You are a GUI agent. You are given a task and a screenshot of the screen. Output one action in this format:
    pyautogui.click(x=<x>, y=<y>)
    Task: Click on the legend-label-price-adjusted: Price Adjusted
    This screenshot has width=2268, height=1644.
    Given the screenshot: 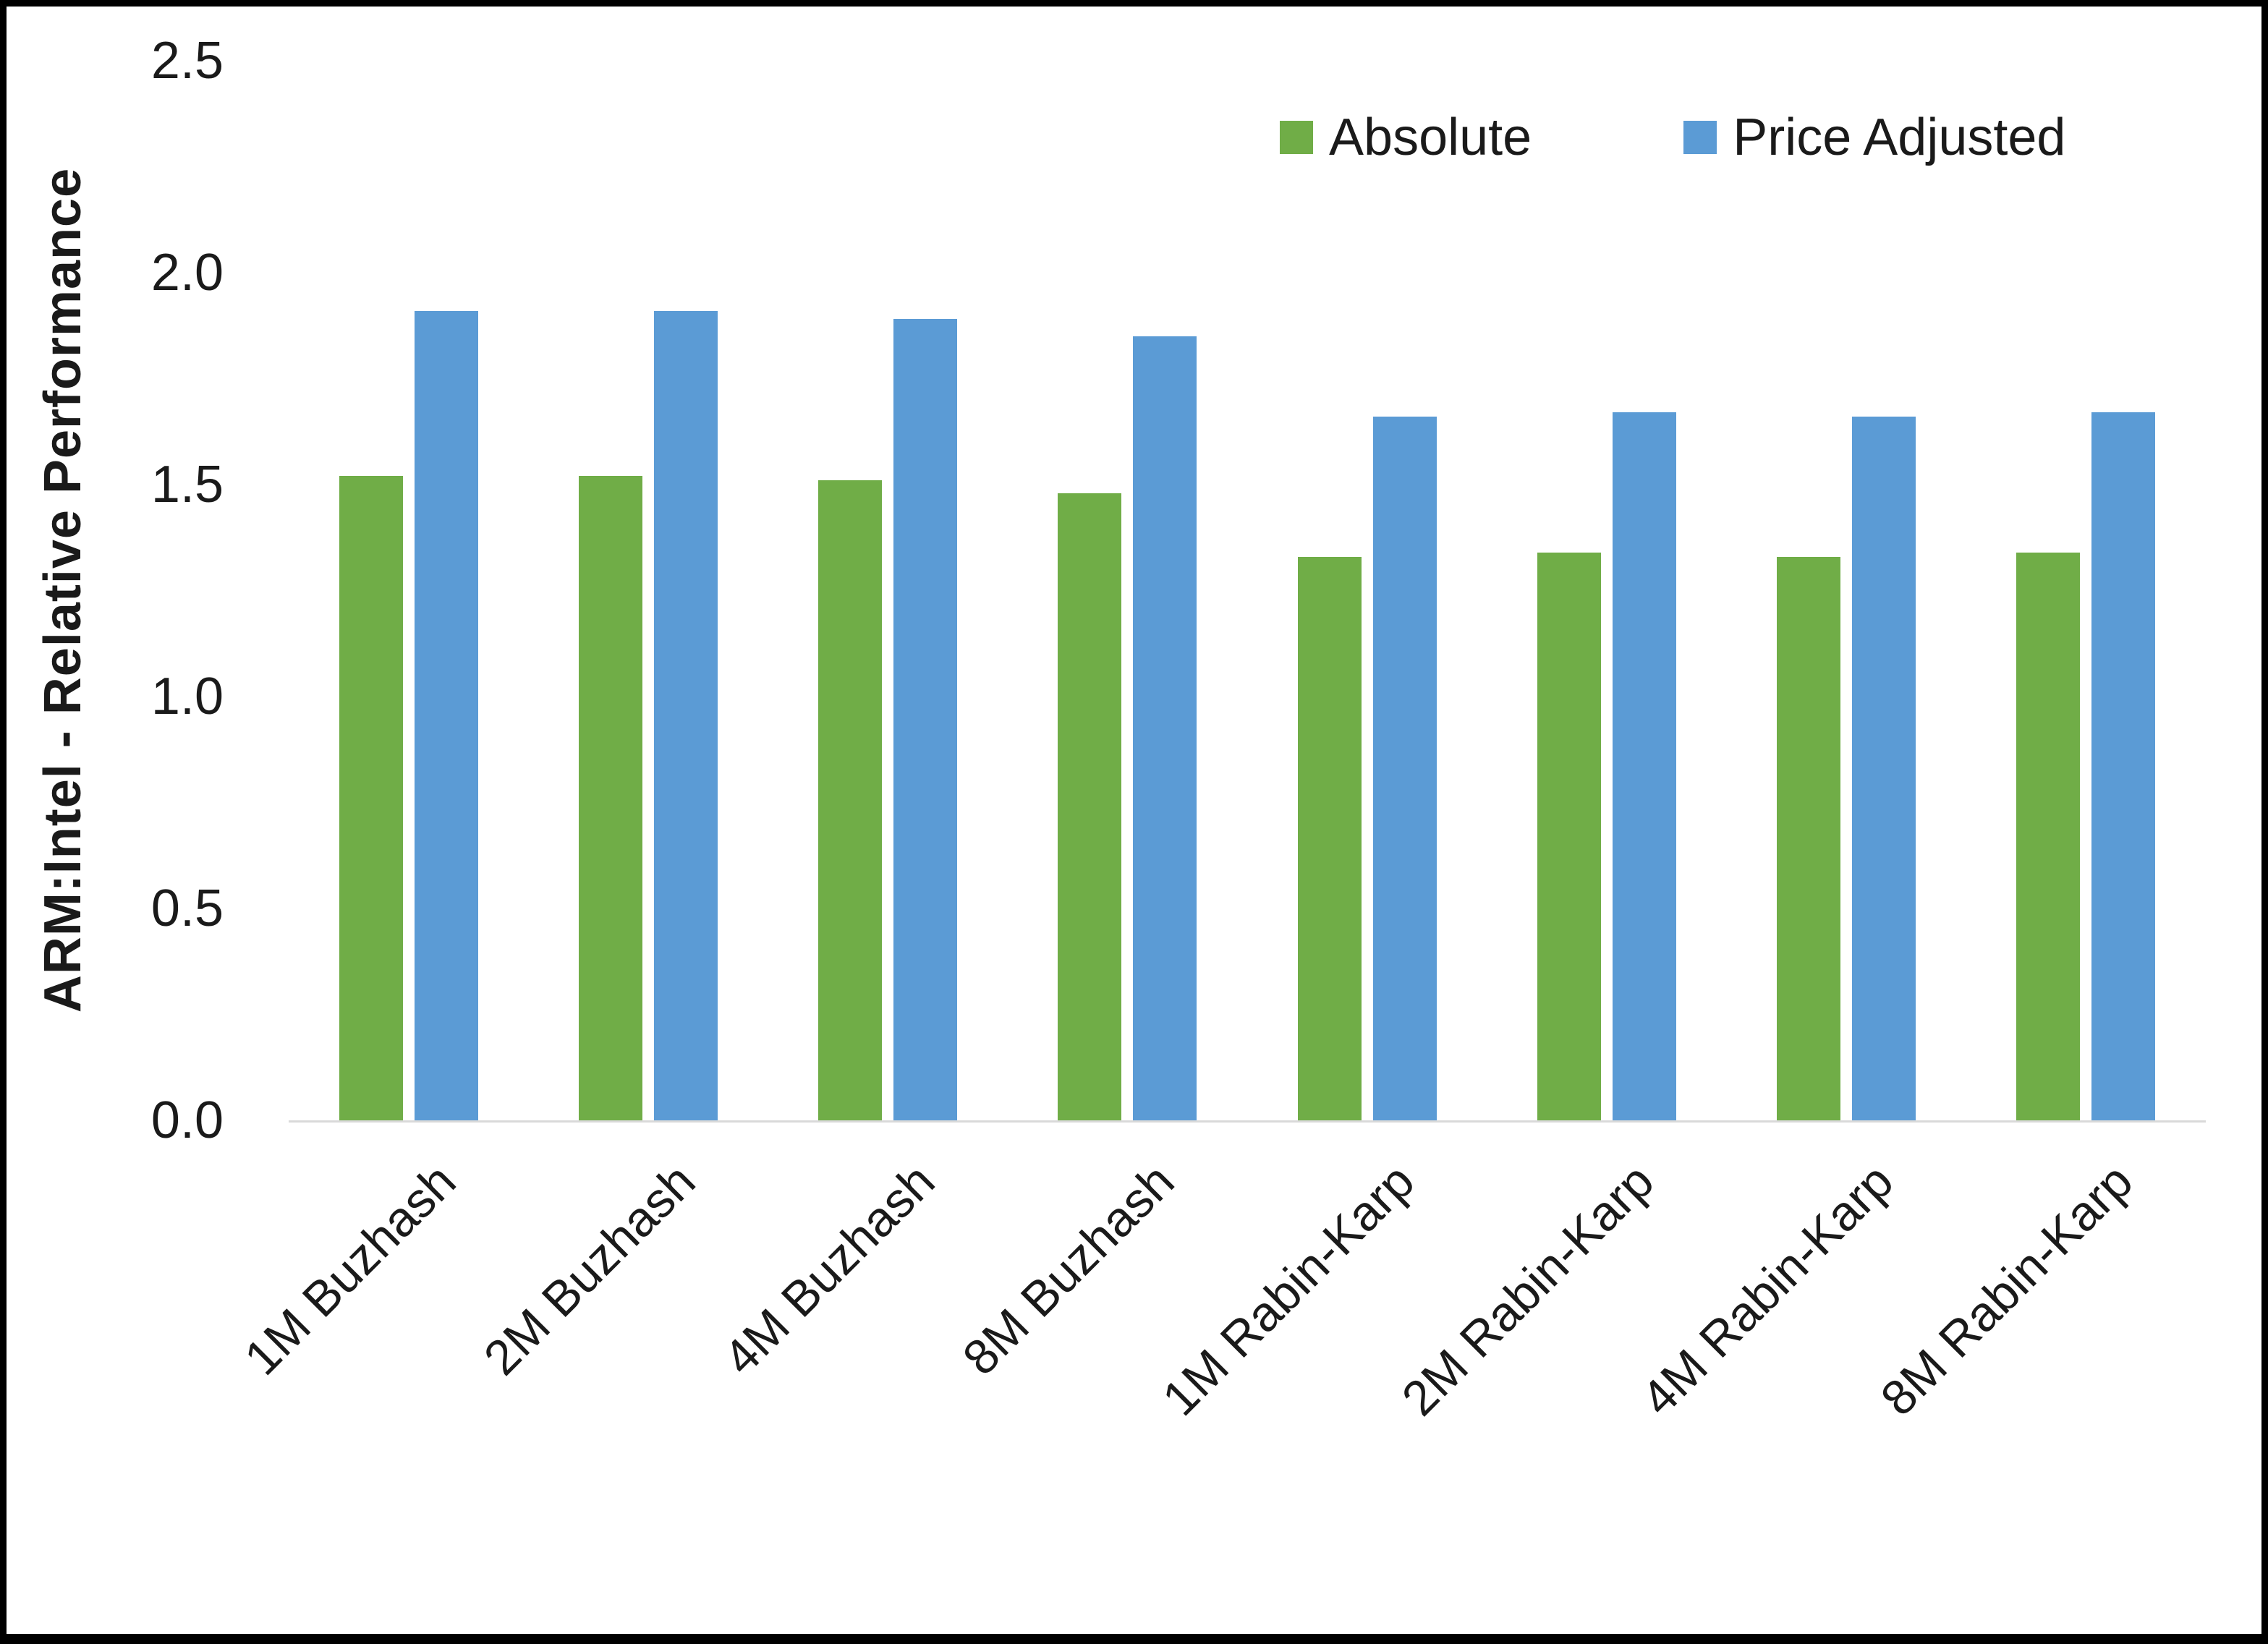 What is the action you would take?
    pyautogui.click(x=1899, y=137)
    